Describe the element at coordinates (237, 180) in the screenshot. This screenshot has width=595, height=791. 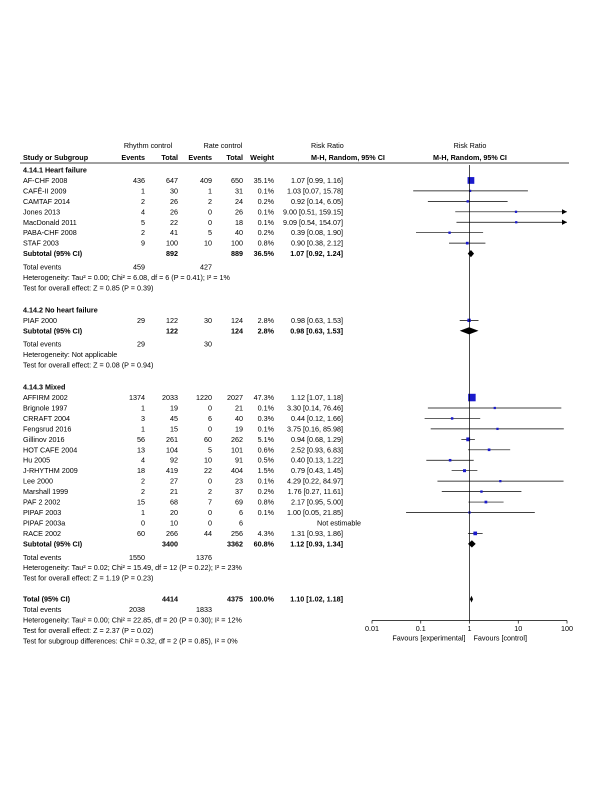
I see `study-total-2: 650` at that location.